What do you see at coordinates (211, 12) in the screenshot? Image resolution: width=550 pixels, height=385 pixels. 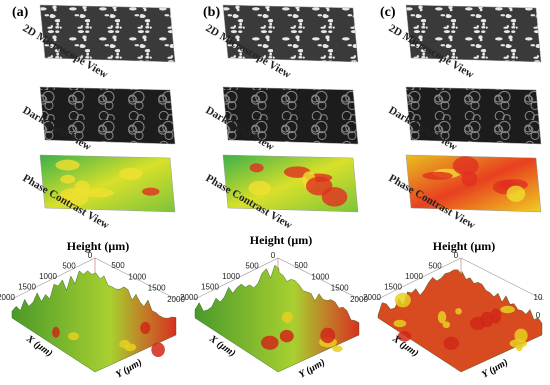 I see `panel-label: (b)` at bounding box center [211, 12].